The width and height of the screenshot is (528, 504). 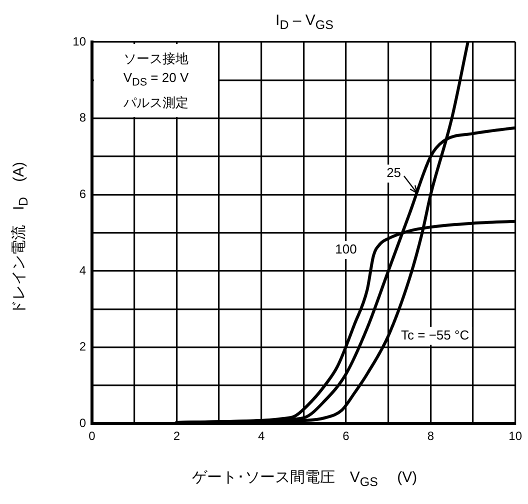 What do you see at coordinates (304, 22) in the screenshot?
I see `chart-title: I$_{D}$ – V$_{GS}$` at bounding box center [304, 22].